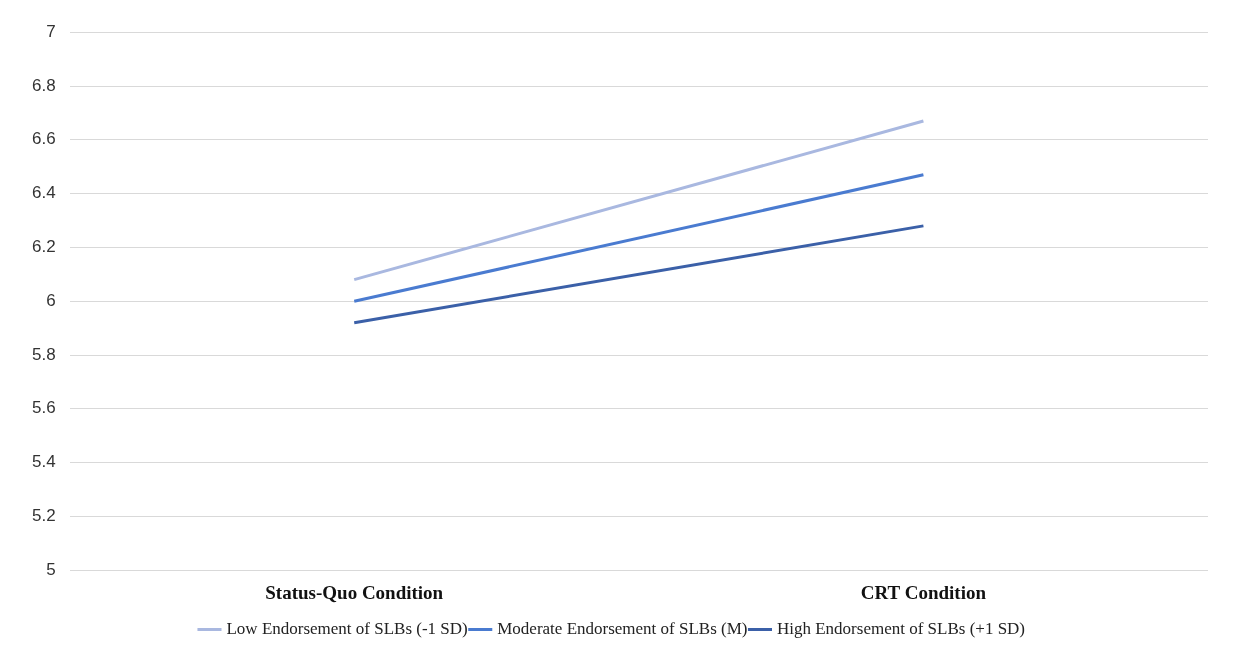 This screenshot has width=1236, height=656. I want to click on y-tick-label: 6.8, so click(43, 85).